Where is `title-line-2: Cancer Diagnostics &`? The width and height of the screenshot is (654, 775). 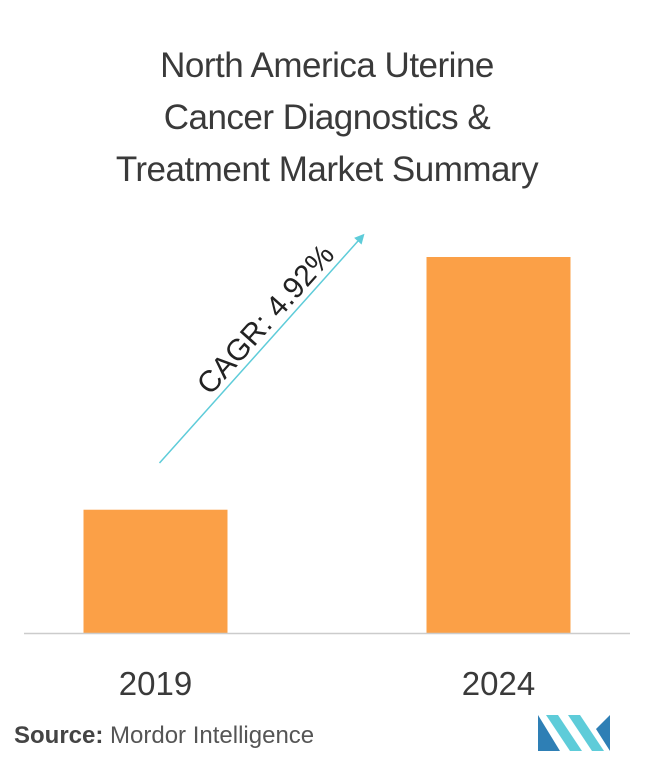 title-line-2: Cancer Diagnostics & is located at coordinates (327, 117).